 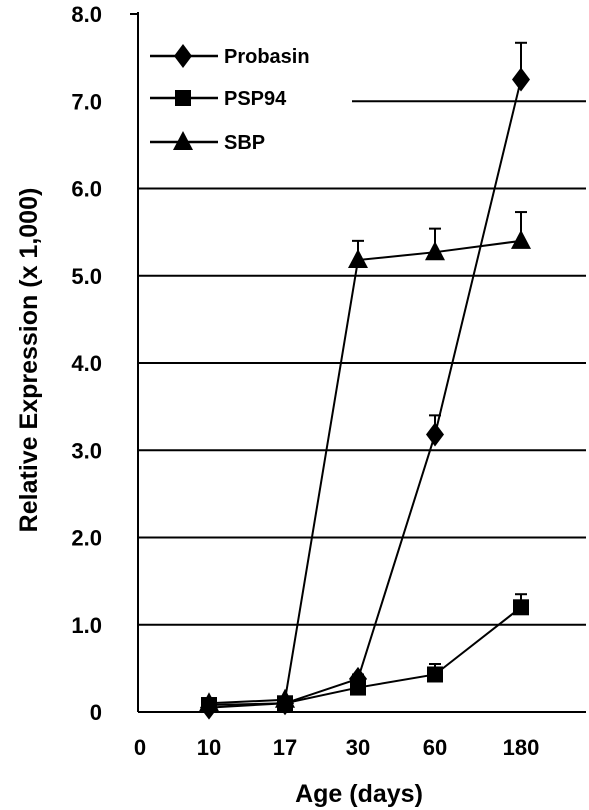 What do you see at coordinates (86, 625) in the screenshot?
I see `y-tick-label: 1.0` at bounding box center [86, 625].